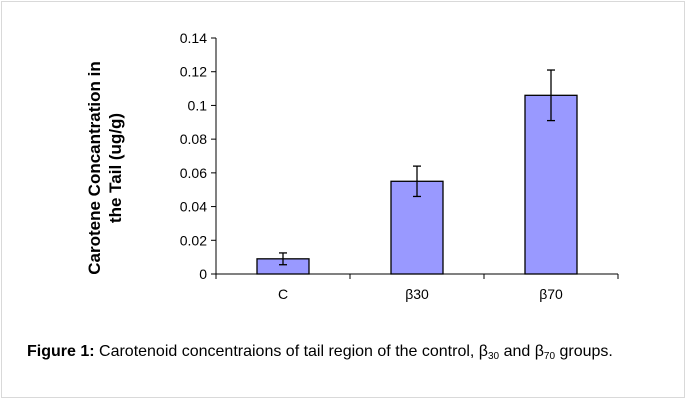 The image size is (689, 402). What do you see at coordinates (494, 356) in the screenshot?
I see `caption-subscript-30: 30` at bounding box center [494, 356].